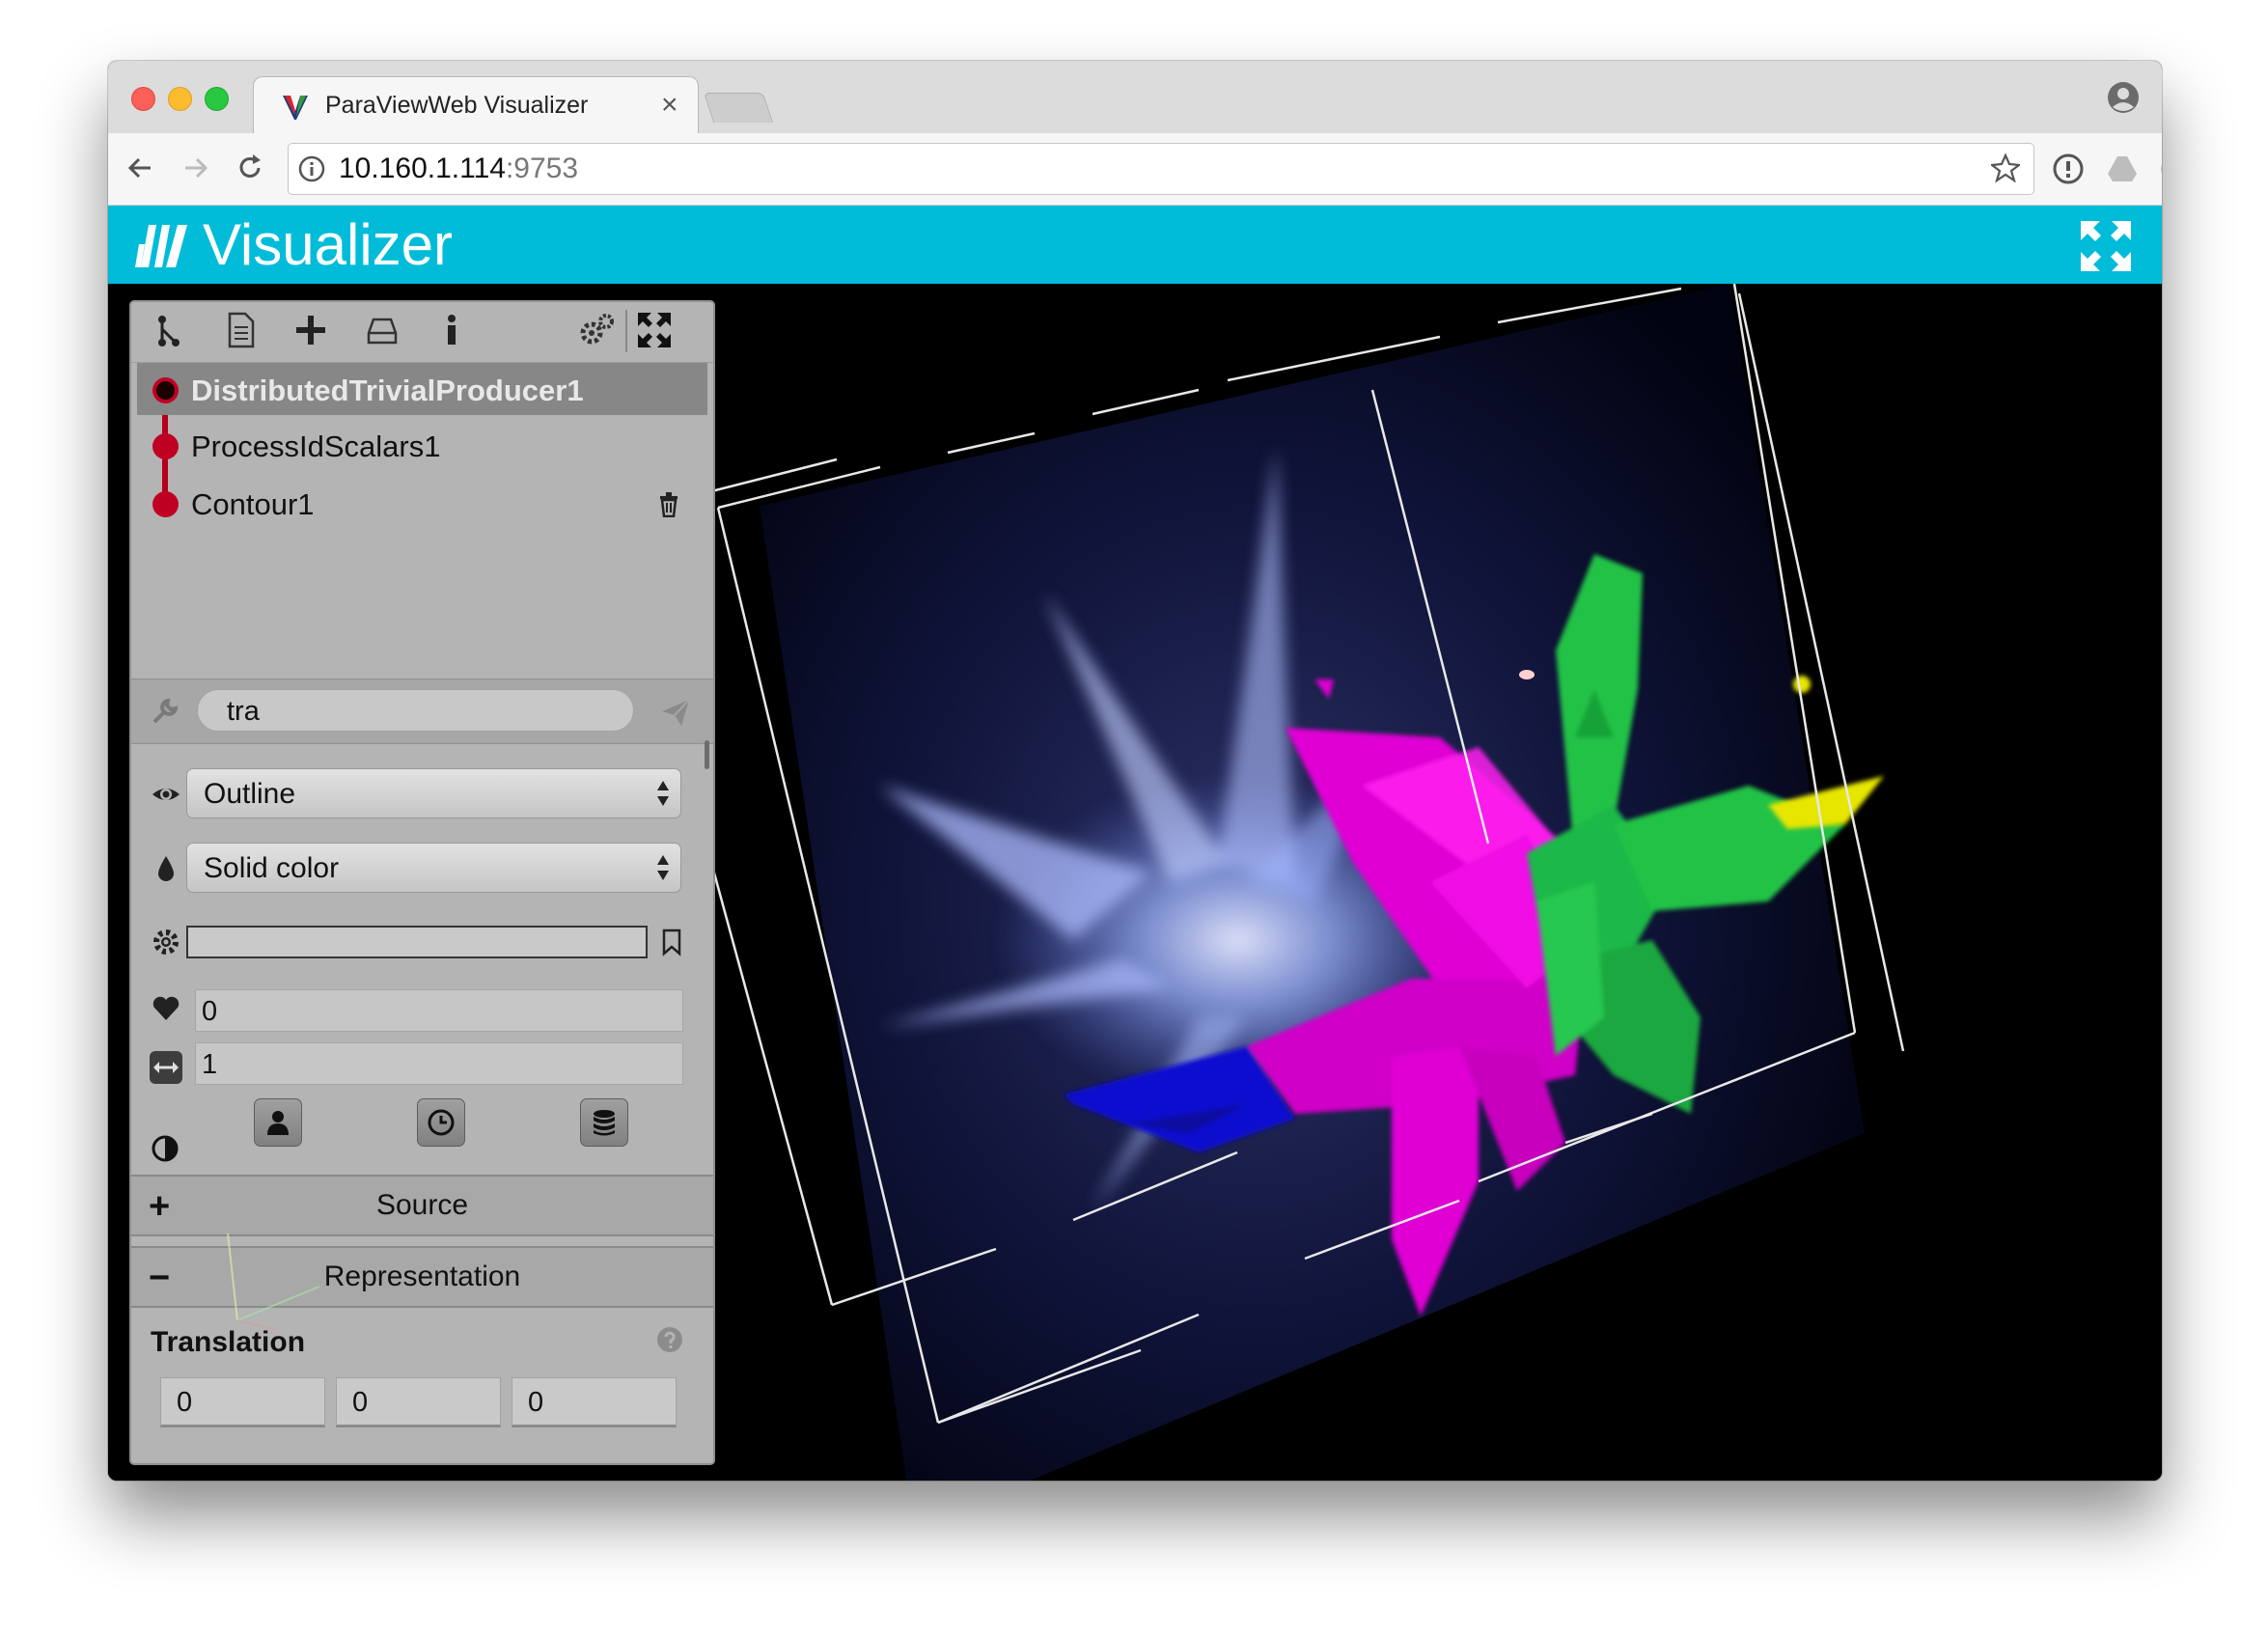  What do you see at coordinates (415, 710) in the screenshot?
I see `property-search-input: tra` at bounding box center [415, 710].